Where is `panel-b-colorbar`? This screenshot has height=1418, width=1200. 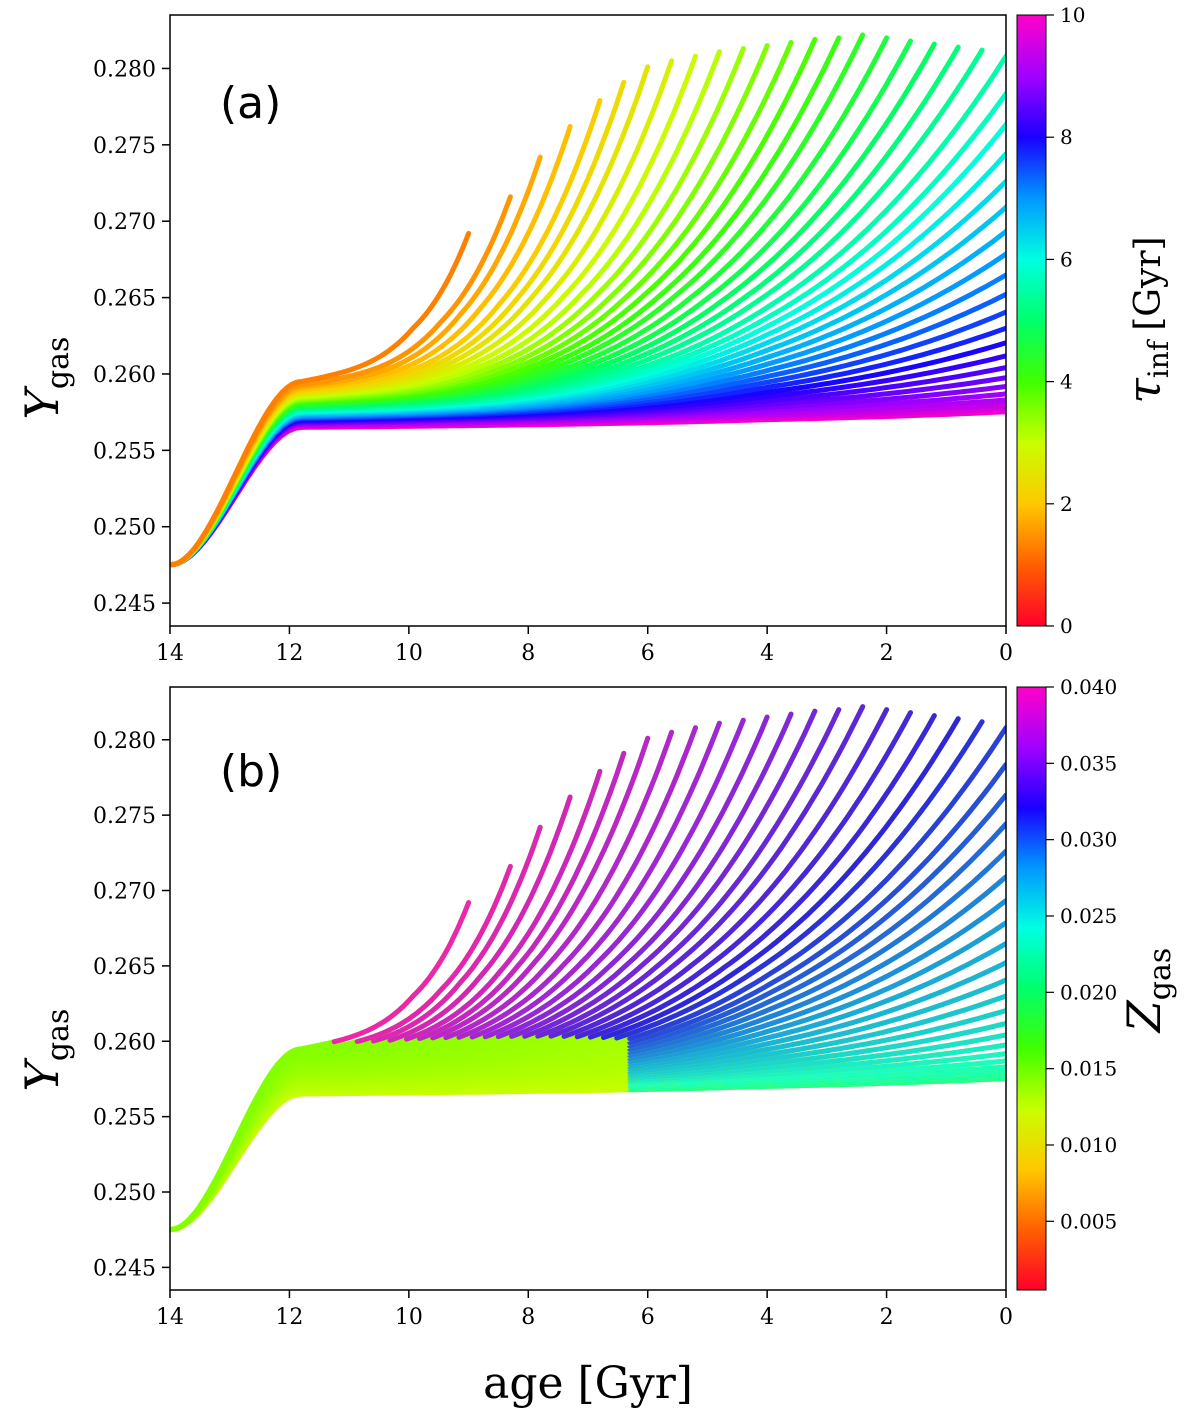
panel-b-colorbar is located at coordinates (1031, 988).